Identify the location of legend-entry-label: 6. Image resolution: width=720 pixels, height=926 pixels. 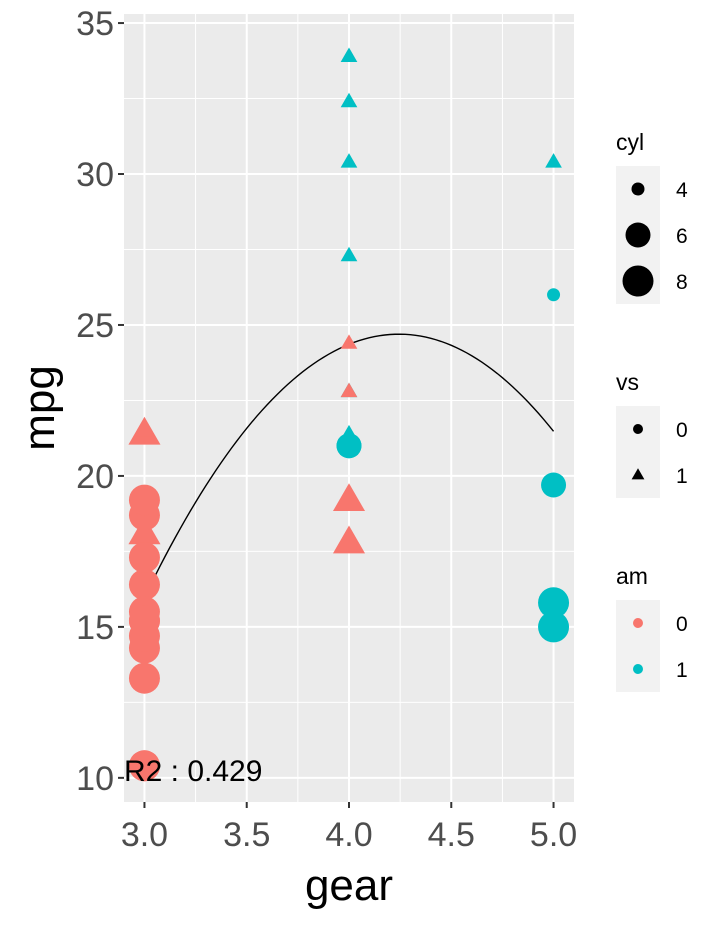
(682, 236).